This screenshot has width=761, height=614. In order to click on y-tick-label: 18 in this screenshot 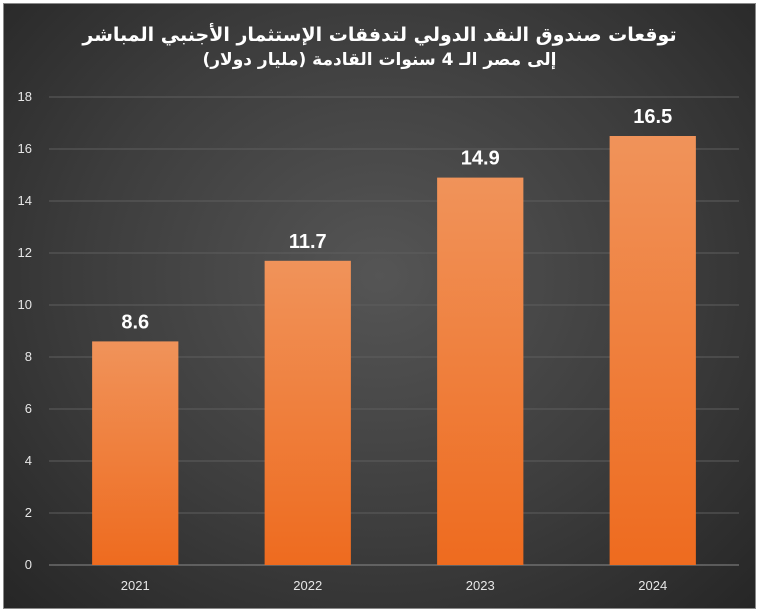, I will do `click(25, 96)`.